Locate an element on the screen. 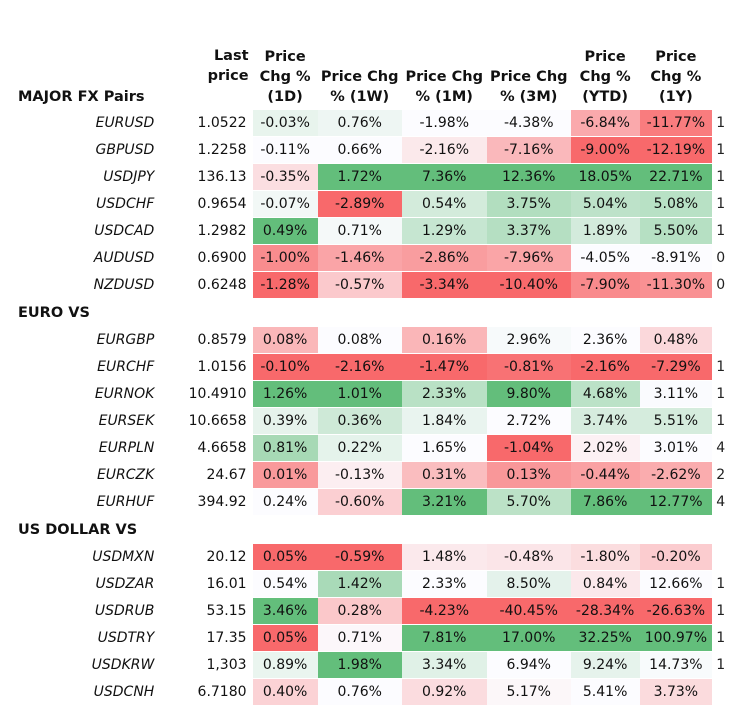  pair-name: USDCAD is located at coordinates (93, 231).